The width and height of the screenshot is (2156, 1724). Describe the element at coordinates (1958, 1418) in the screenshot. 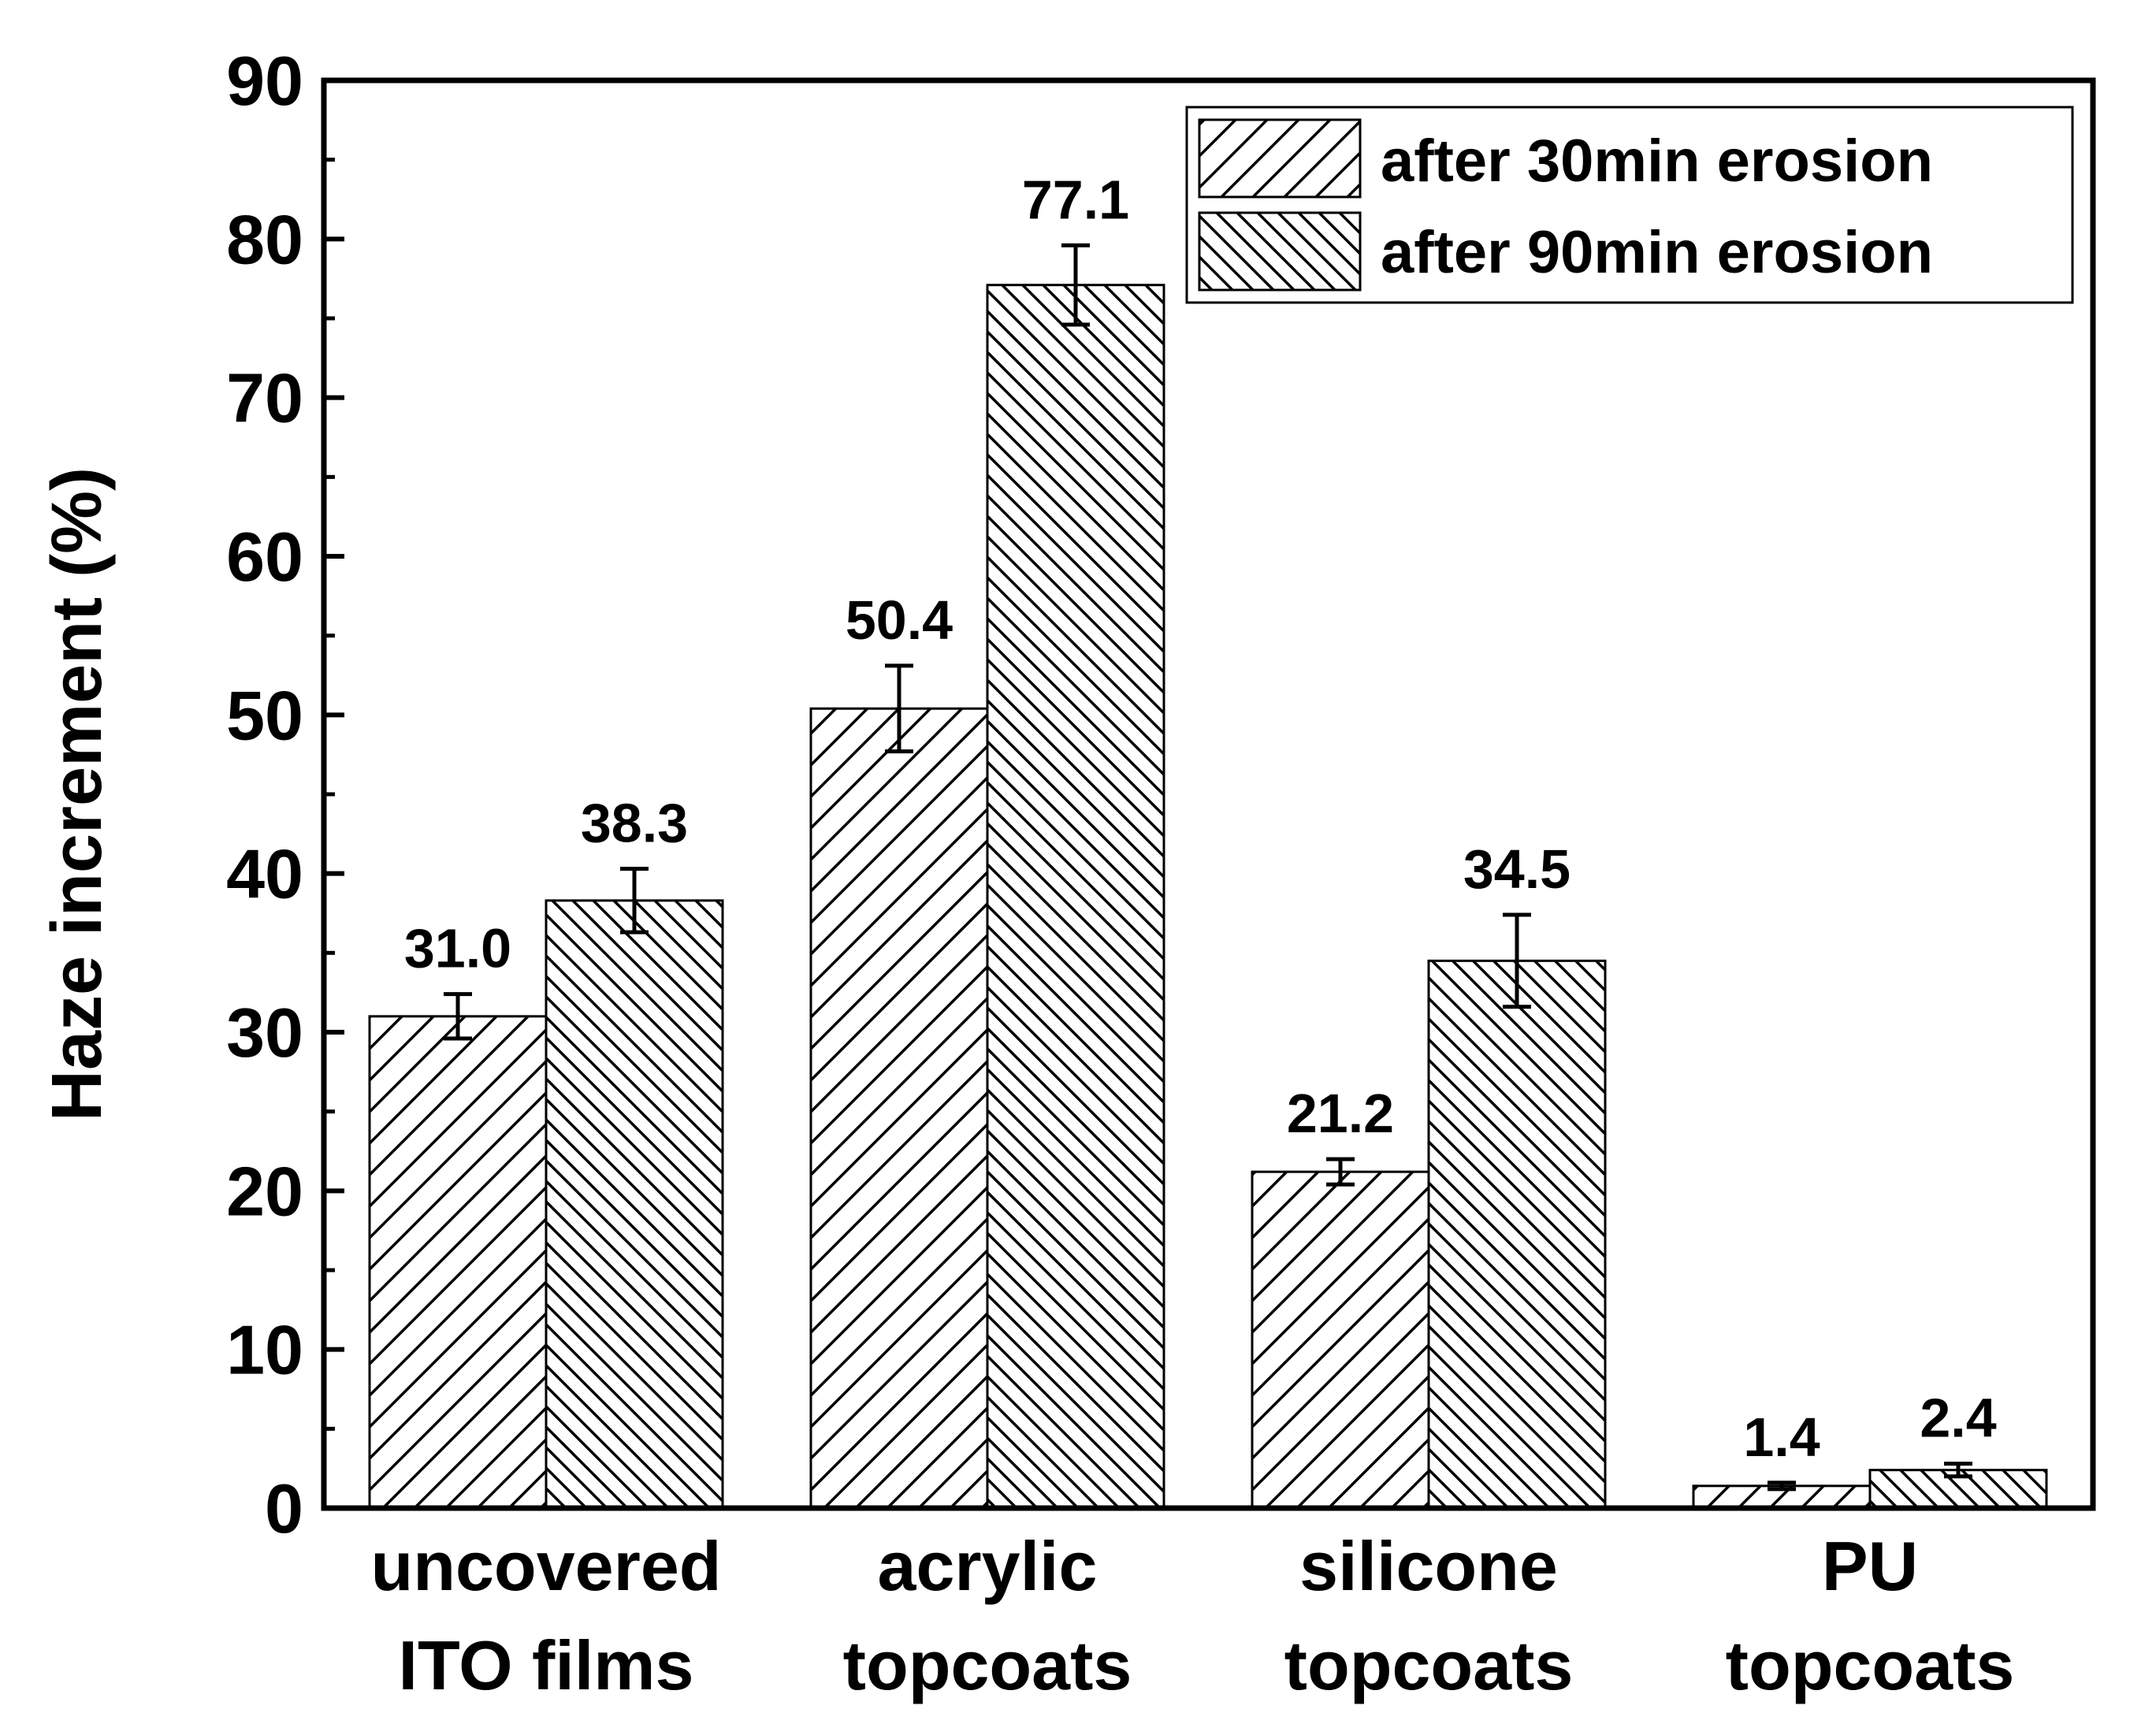

I see `value-label-series-2-cat-4: 2.4` at that location.